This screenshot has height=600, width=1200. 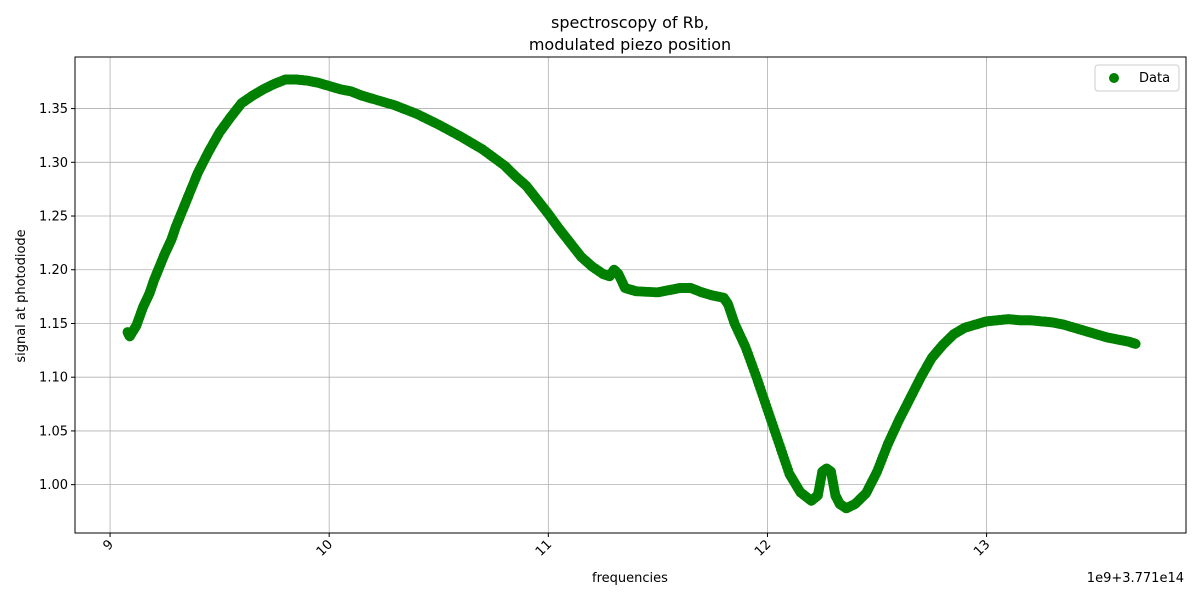 I want to click on legend-box, so click(x=1137, y=78).